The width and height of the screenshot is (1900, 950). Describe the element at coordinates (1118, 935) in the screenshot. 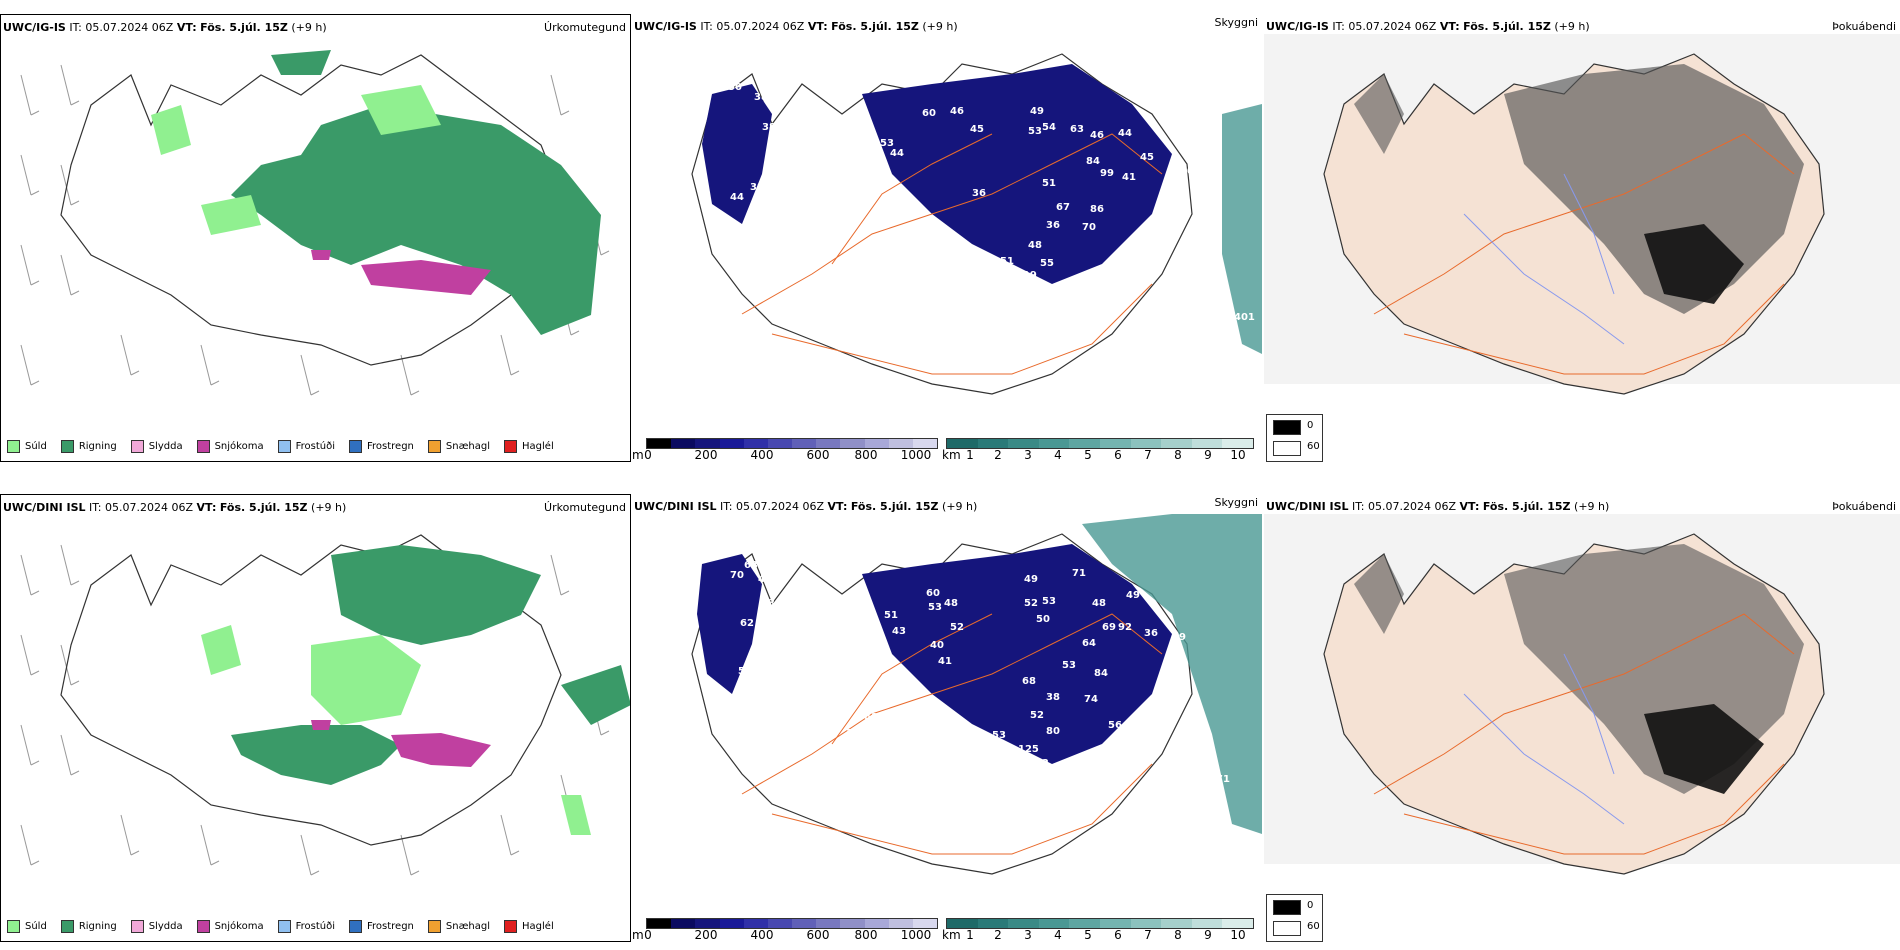

I see `colorbar-tick: 6` at that location.